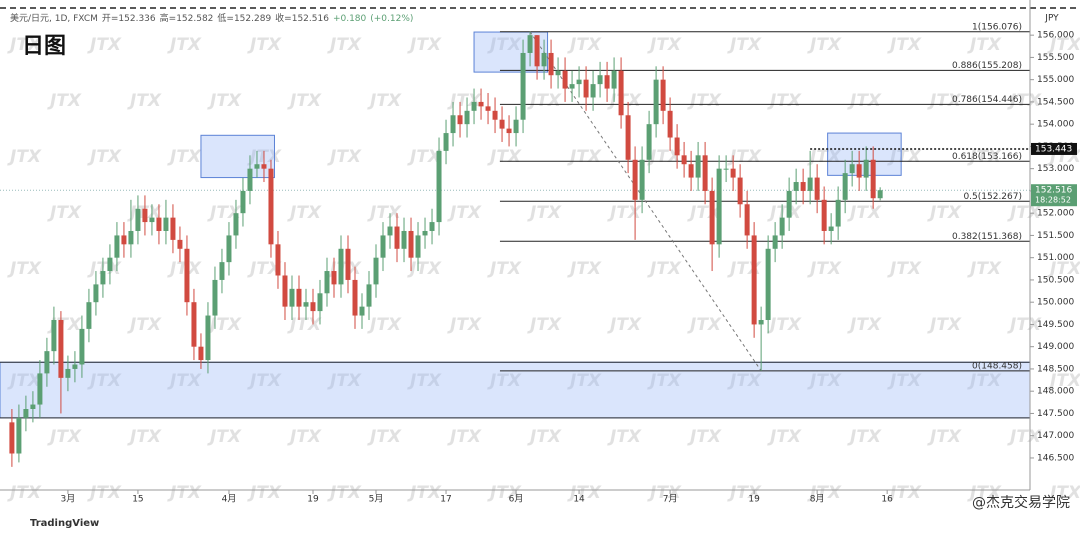 Image resolution: width=1080 pixels, height=537 pixels. What do you see at coordinates (1054, 195) in the screenshot?
I see `last-price-box` at bounding box center [1054, 195].